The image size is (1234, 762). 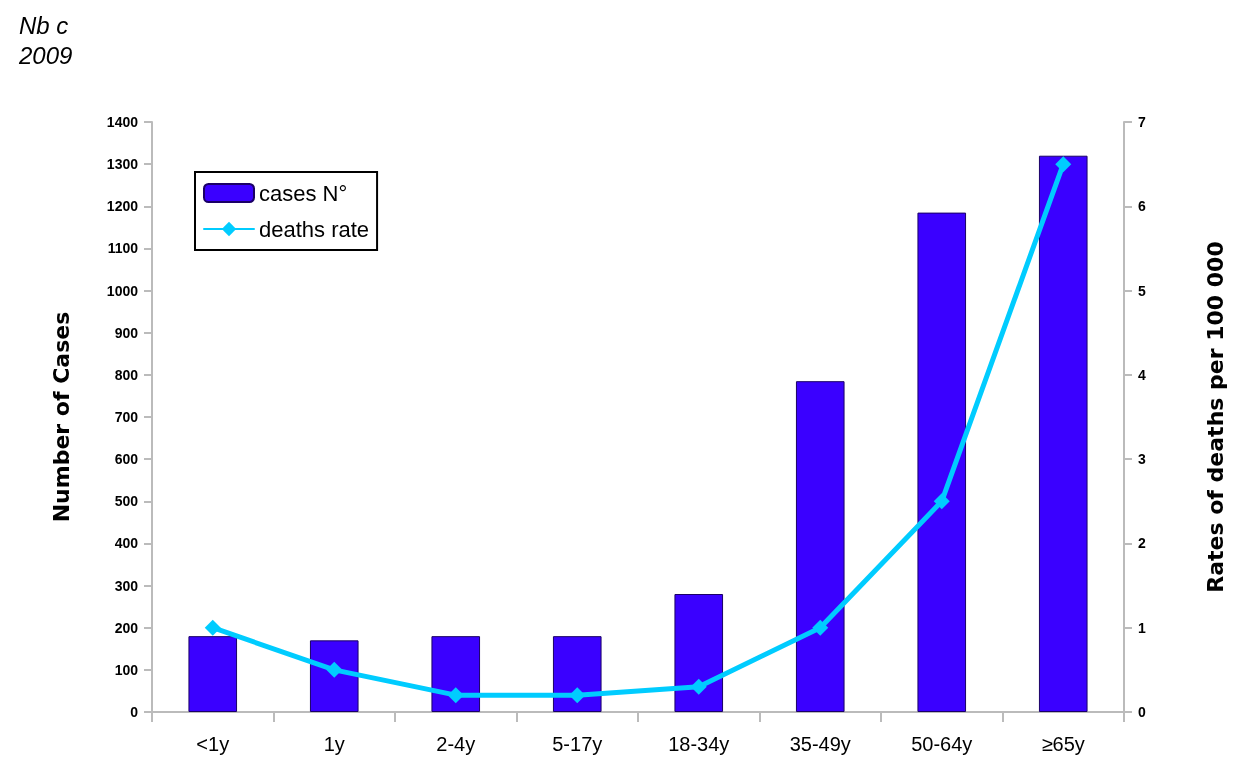 I want to click on y-tick-label: 400, so click(x=126, y=543).